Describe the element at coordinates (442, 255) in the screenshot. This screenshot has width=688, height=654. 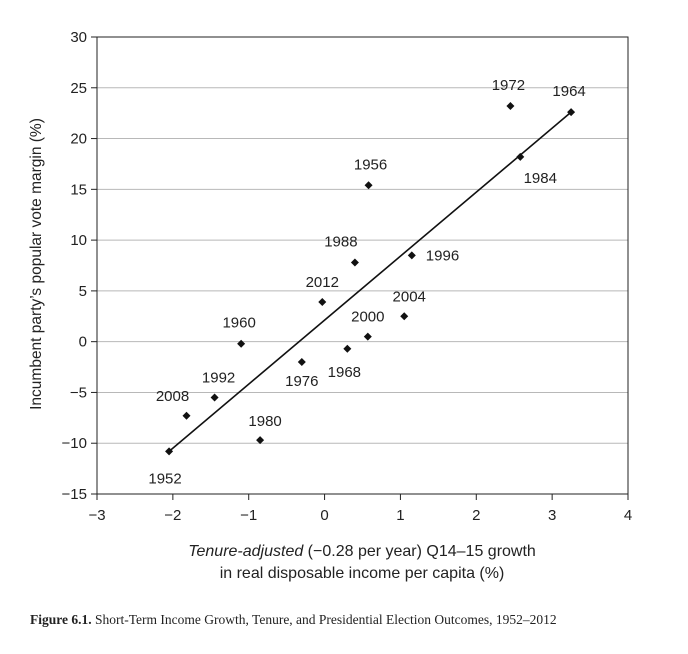
I see `point-label-1996: 1996` at that location.